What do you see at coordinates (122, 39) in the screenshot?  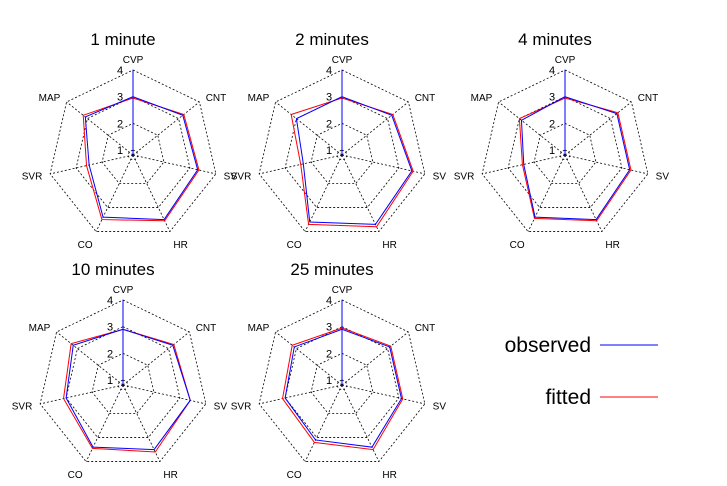 I see `panel-title: 1 minute` at bounding box center [122, 39].